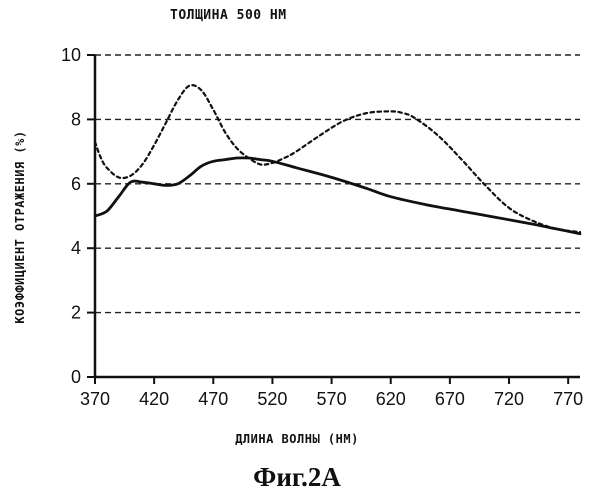 This screenshot has width=594, height=500. Describe the element at coordinates (509, 399) in the screenshot. I see `x-tick-label-720: 720` at that location.